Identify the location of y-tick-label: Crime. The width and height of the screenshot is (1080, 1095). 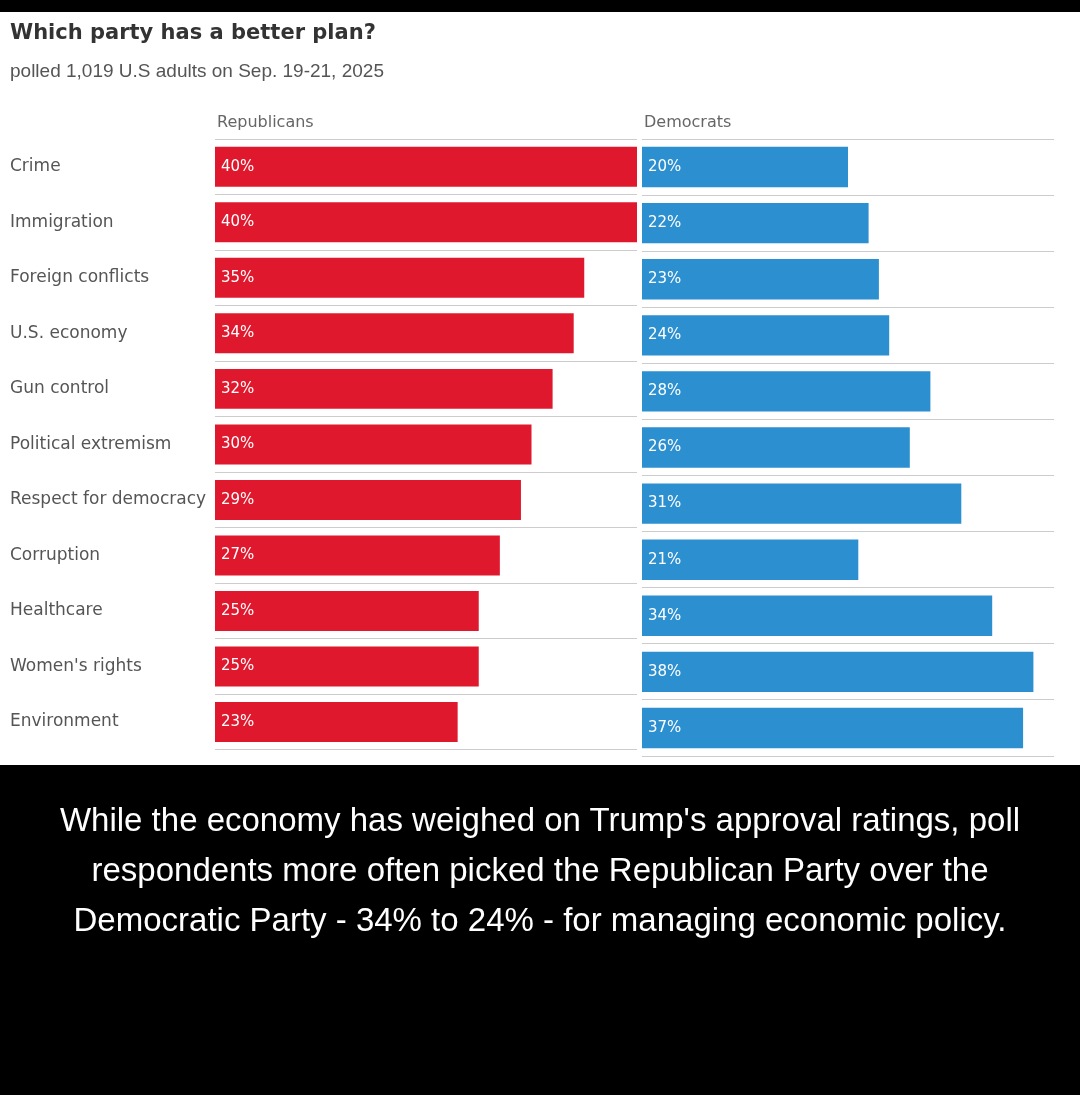
(35, 165).